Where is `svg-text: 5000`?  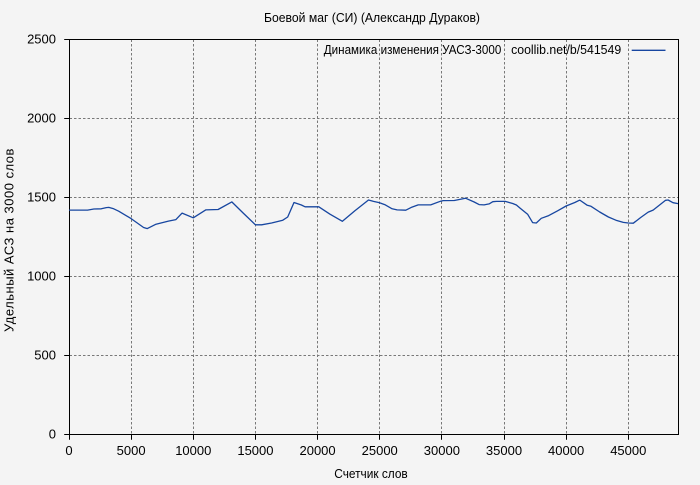 svg-text: 5000 is located at coordinates (131, 450).